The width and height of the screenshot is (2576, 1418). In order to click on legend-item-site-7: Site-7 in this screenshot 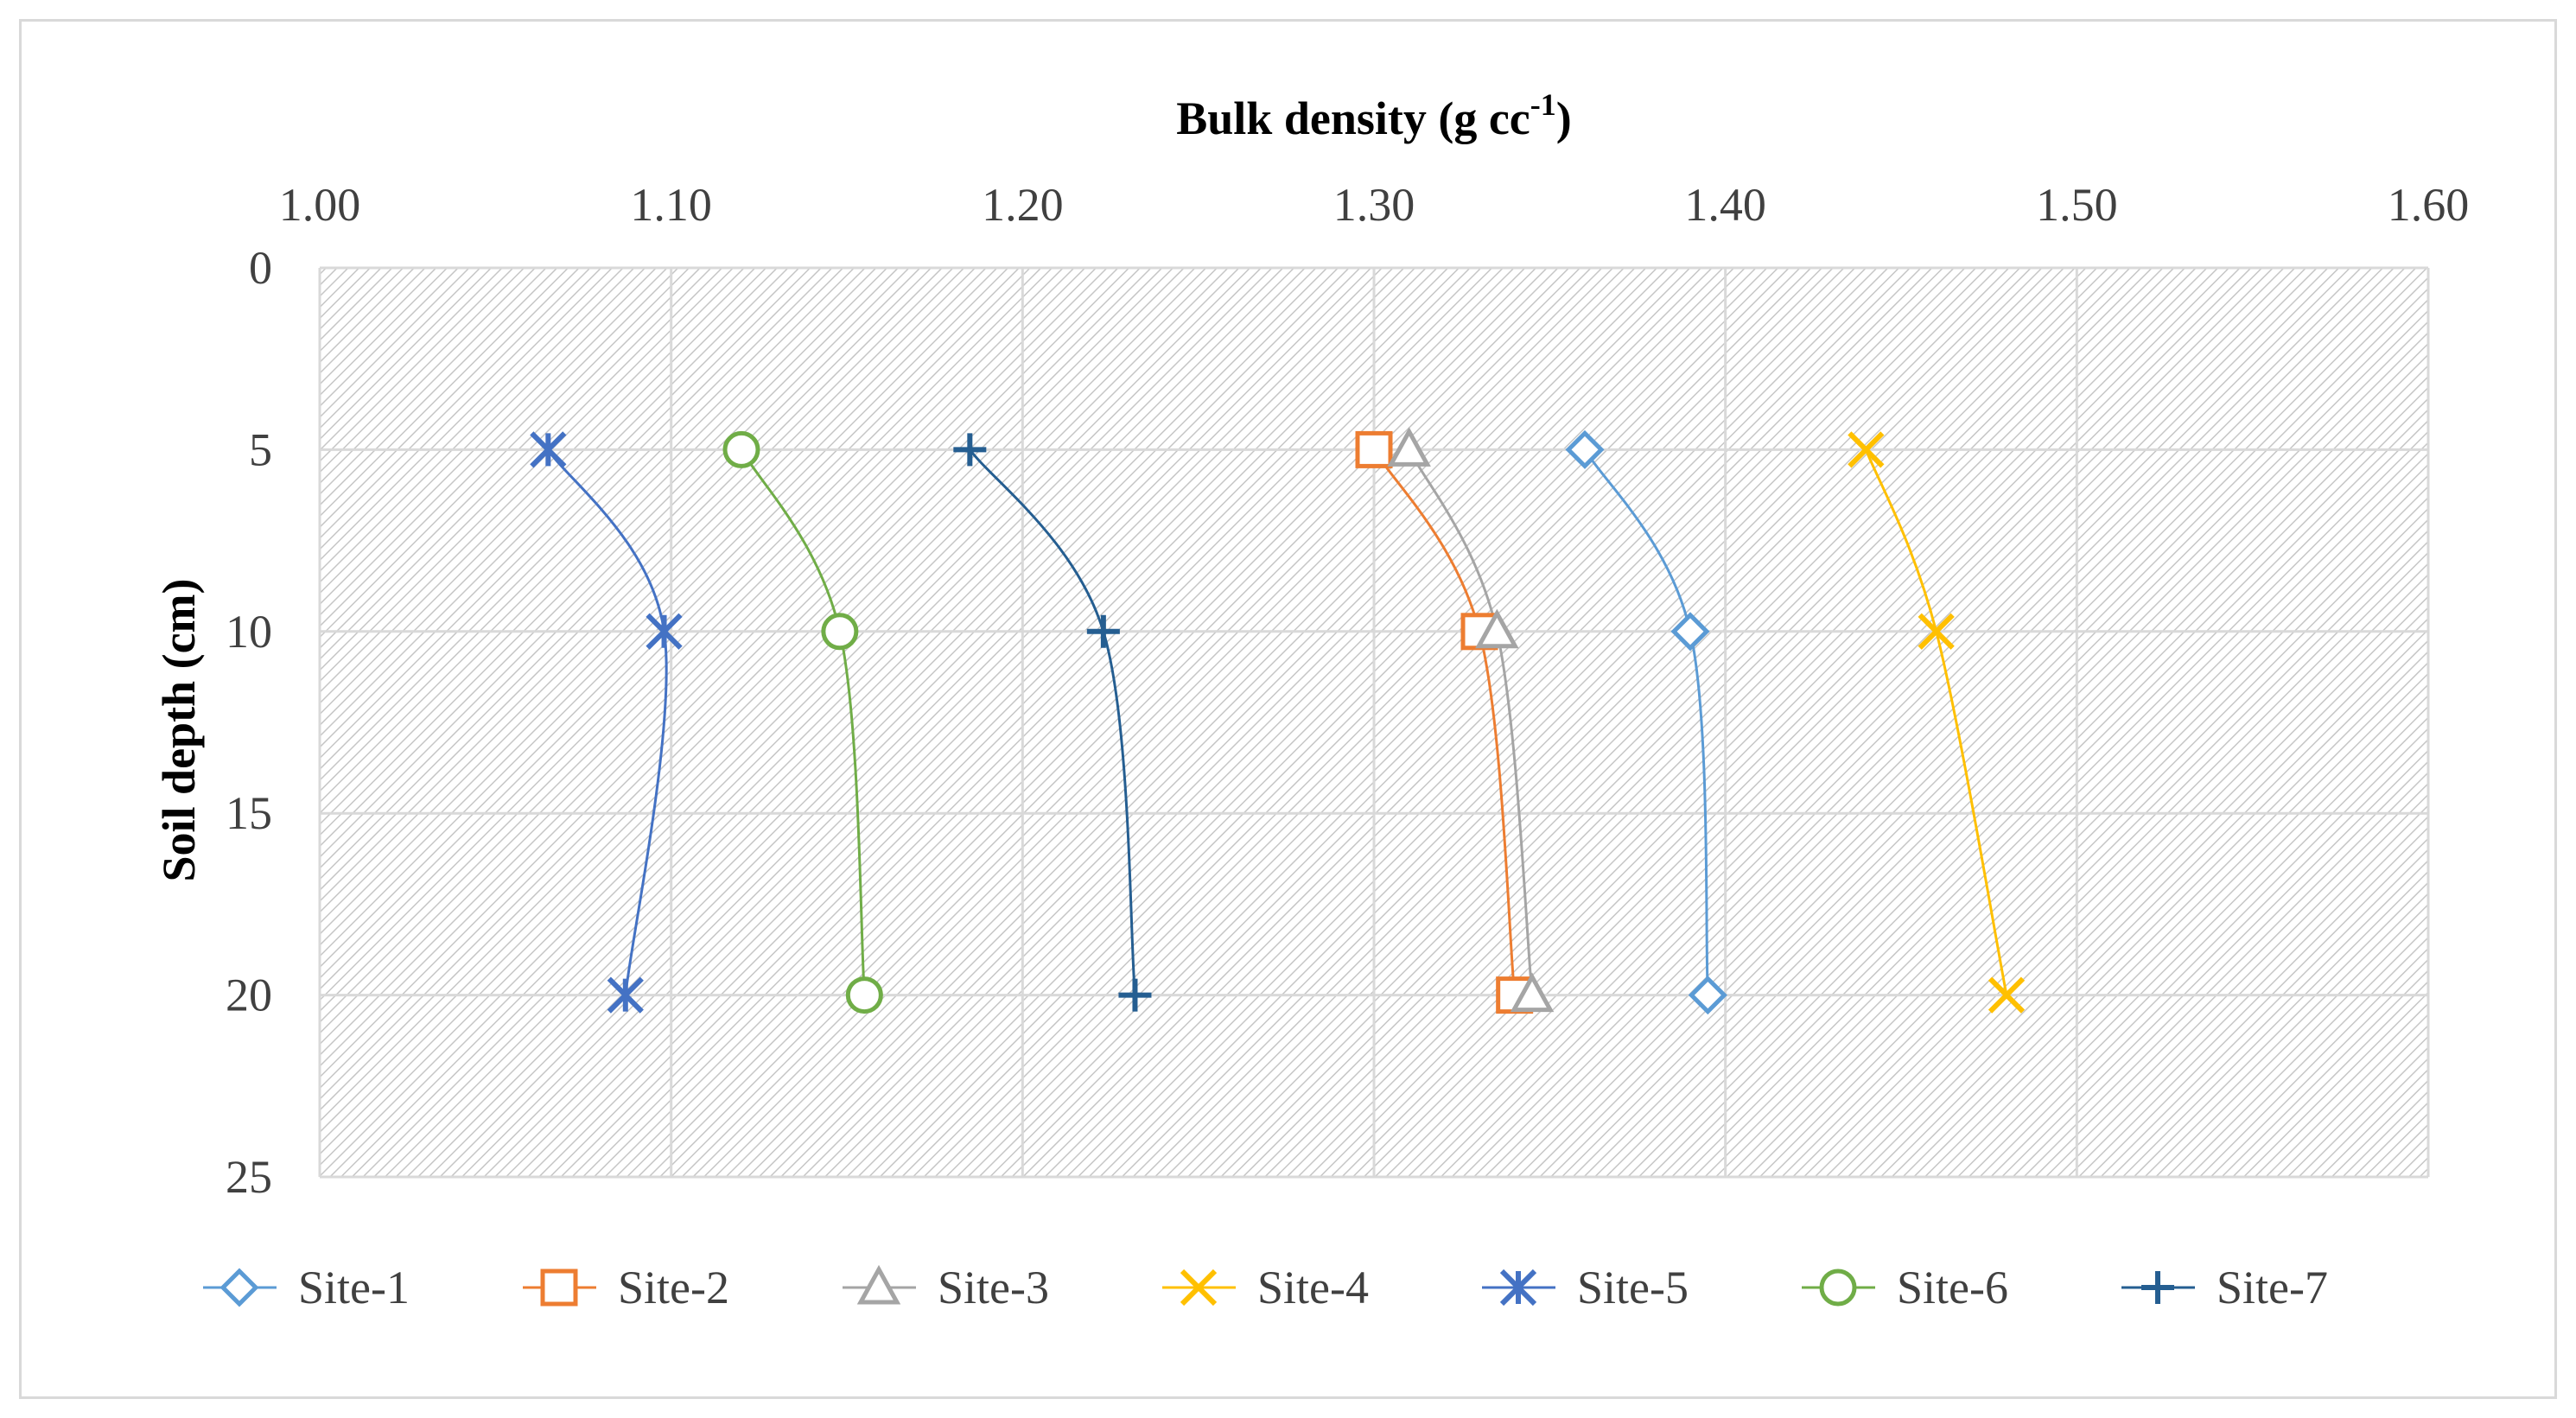, I will do `click(2225, 1288)`.